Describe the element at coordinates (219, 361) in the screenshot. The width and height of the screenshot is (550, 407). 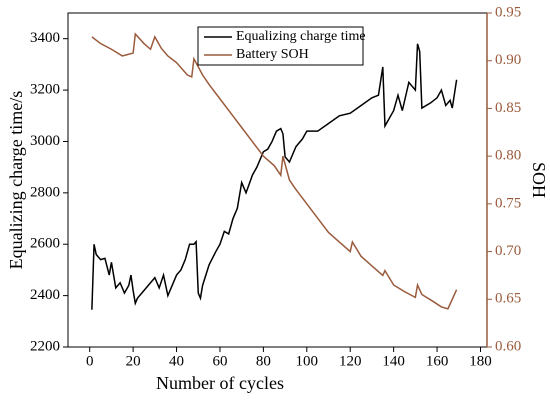
I see `x-tick-label: 60` at that location.